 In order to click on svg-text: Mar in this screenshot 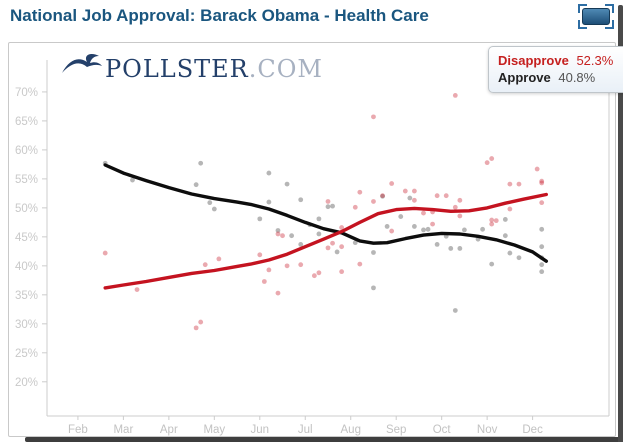, I will do `click(123, 430)`.